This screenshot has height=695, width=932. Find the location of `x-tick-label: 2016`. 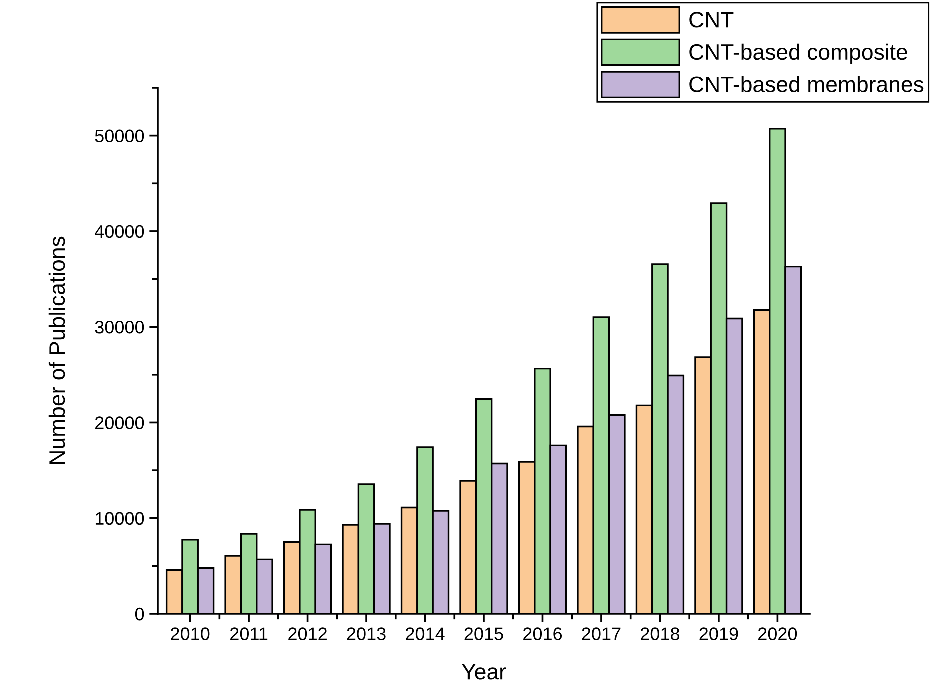

x-tick-label: 2016 is located at coordinates (543, 634).